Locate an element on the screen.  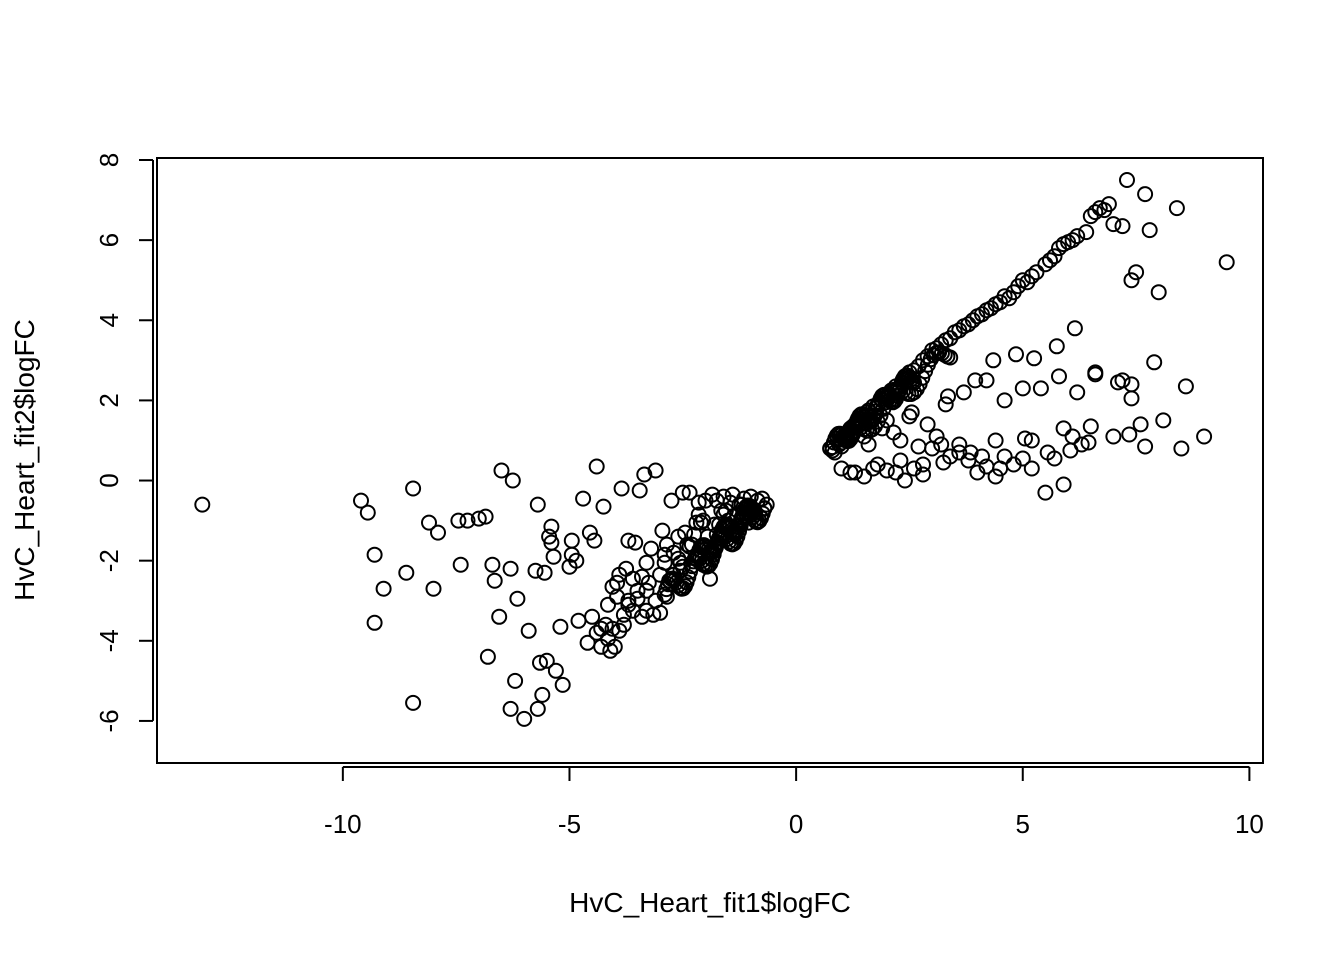
y-tick-label: -4 is located at coordinates (109, 640).